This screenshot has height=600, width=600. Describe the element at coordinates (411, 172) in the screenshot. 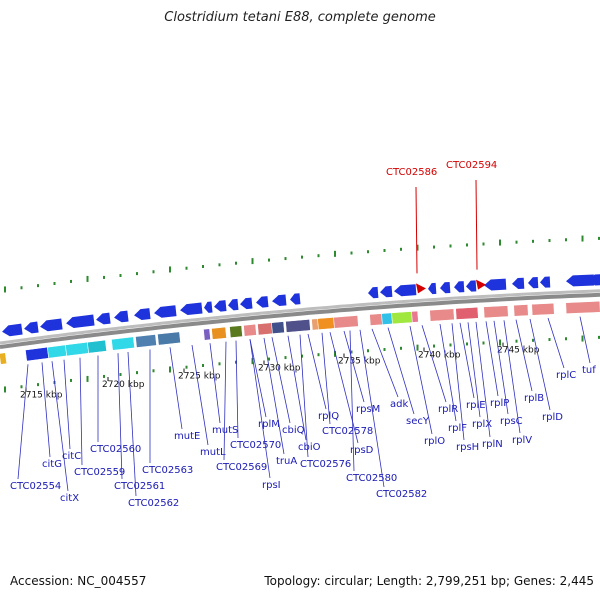

I see `callout-label: CTC02586` at that location.